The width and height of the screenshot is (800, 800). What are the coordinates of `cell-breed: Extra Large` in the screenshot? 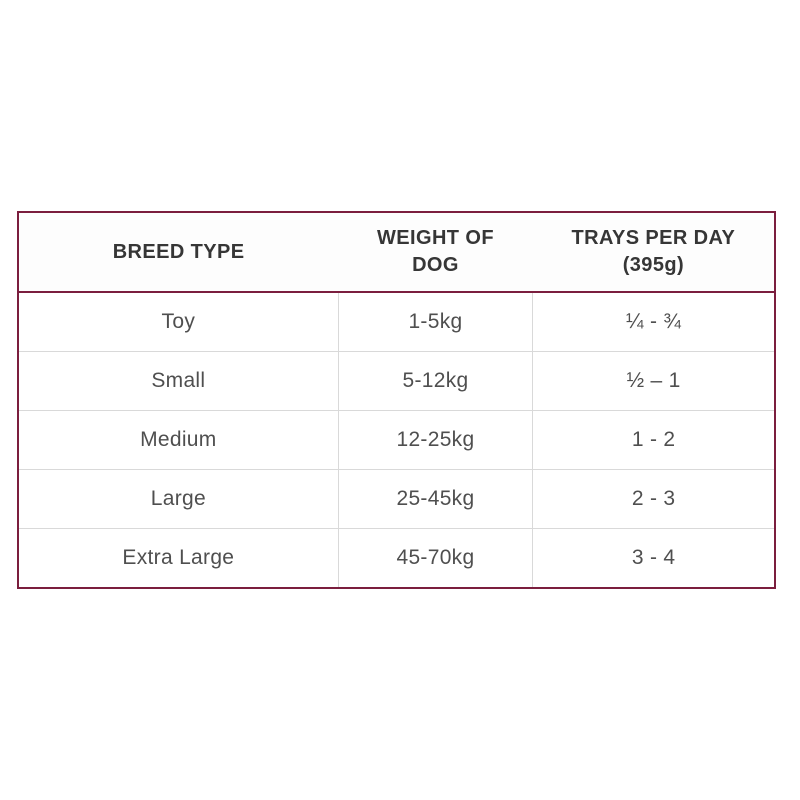 It's located at (178, 558).